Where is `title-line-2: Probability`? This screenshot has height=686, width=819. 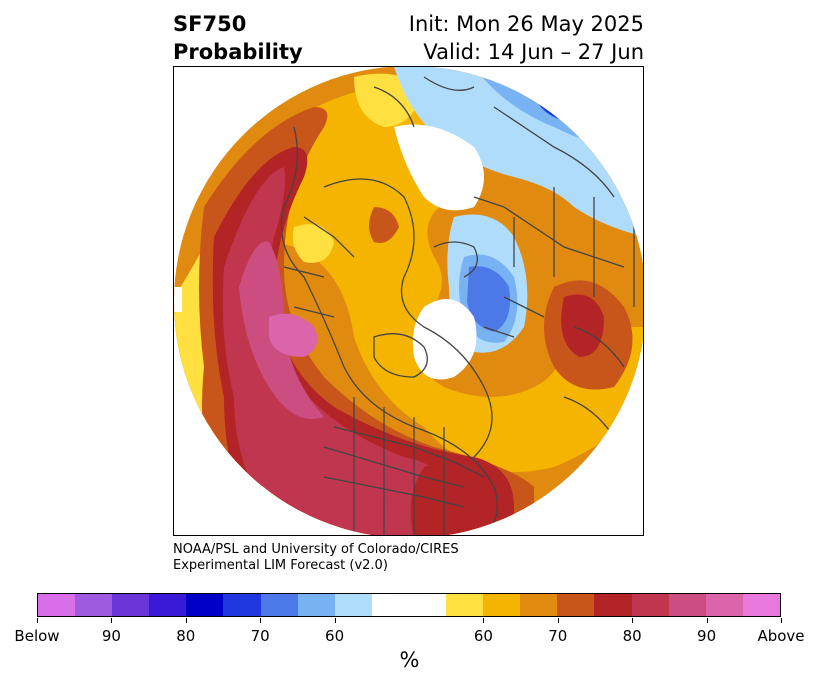 title-line-2: Probability is located at coordinates (238, 52).